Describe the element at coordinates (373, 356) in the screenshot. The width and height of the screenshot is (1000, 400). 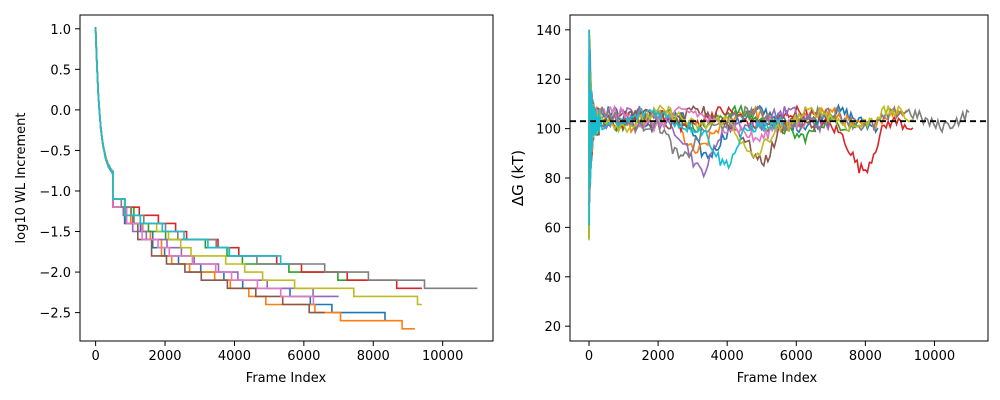
I see `left-x-tick-label: 8000` at that location.